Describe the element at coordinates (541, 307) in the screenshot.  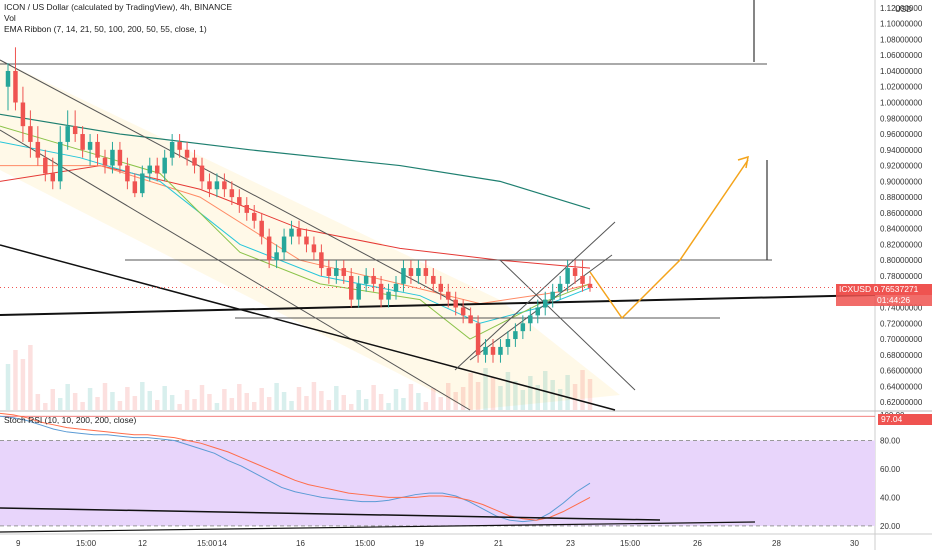
I see `rising-channel-lower` at that location.